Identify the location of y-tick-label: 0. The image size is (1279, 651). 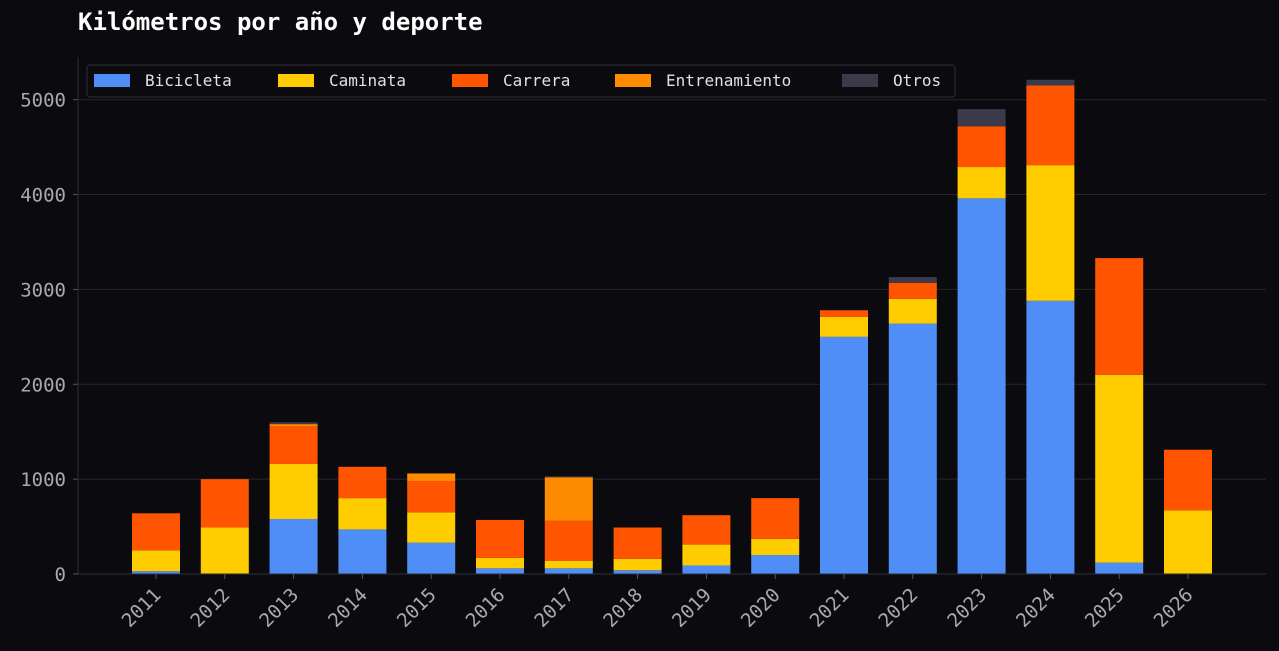
(60, 575).